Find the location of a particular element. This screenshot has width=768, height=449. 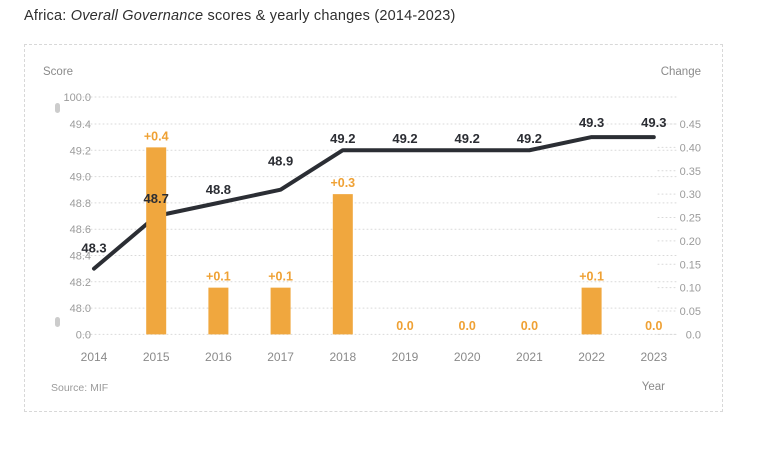

chart-title-prefix: Africa: is located at coordinates (47, 16).